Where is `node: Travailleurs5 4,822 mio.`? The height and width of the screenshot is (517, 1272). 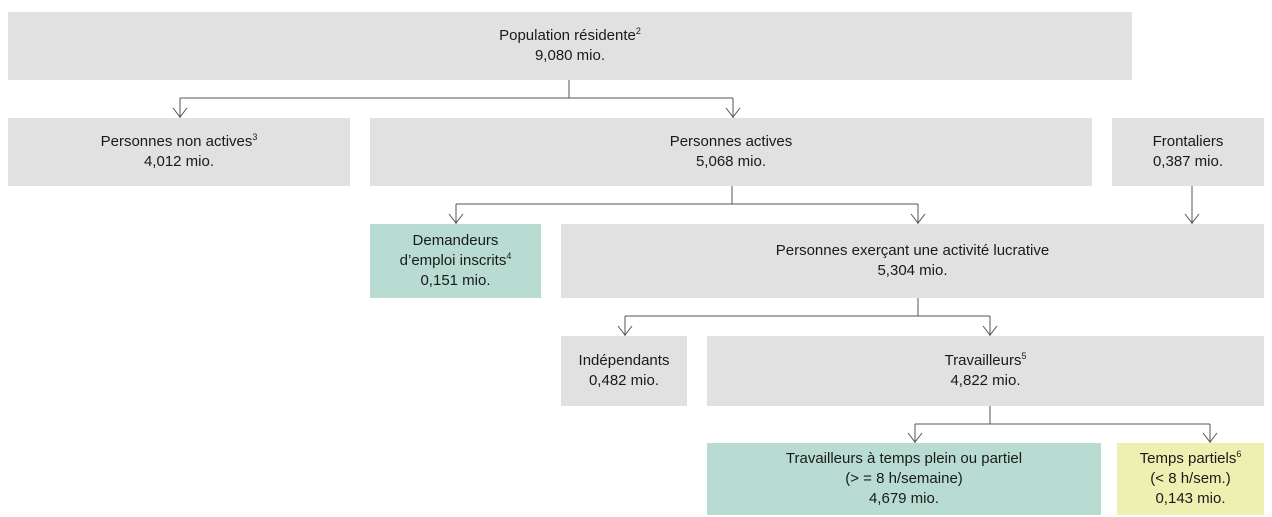
node: Travailleurs5 4,822 mio. is located at coordinates (985, 371).